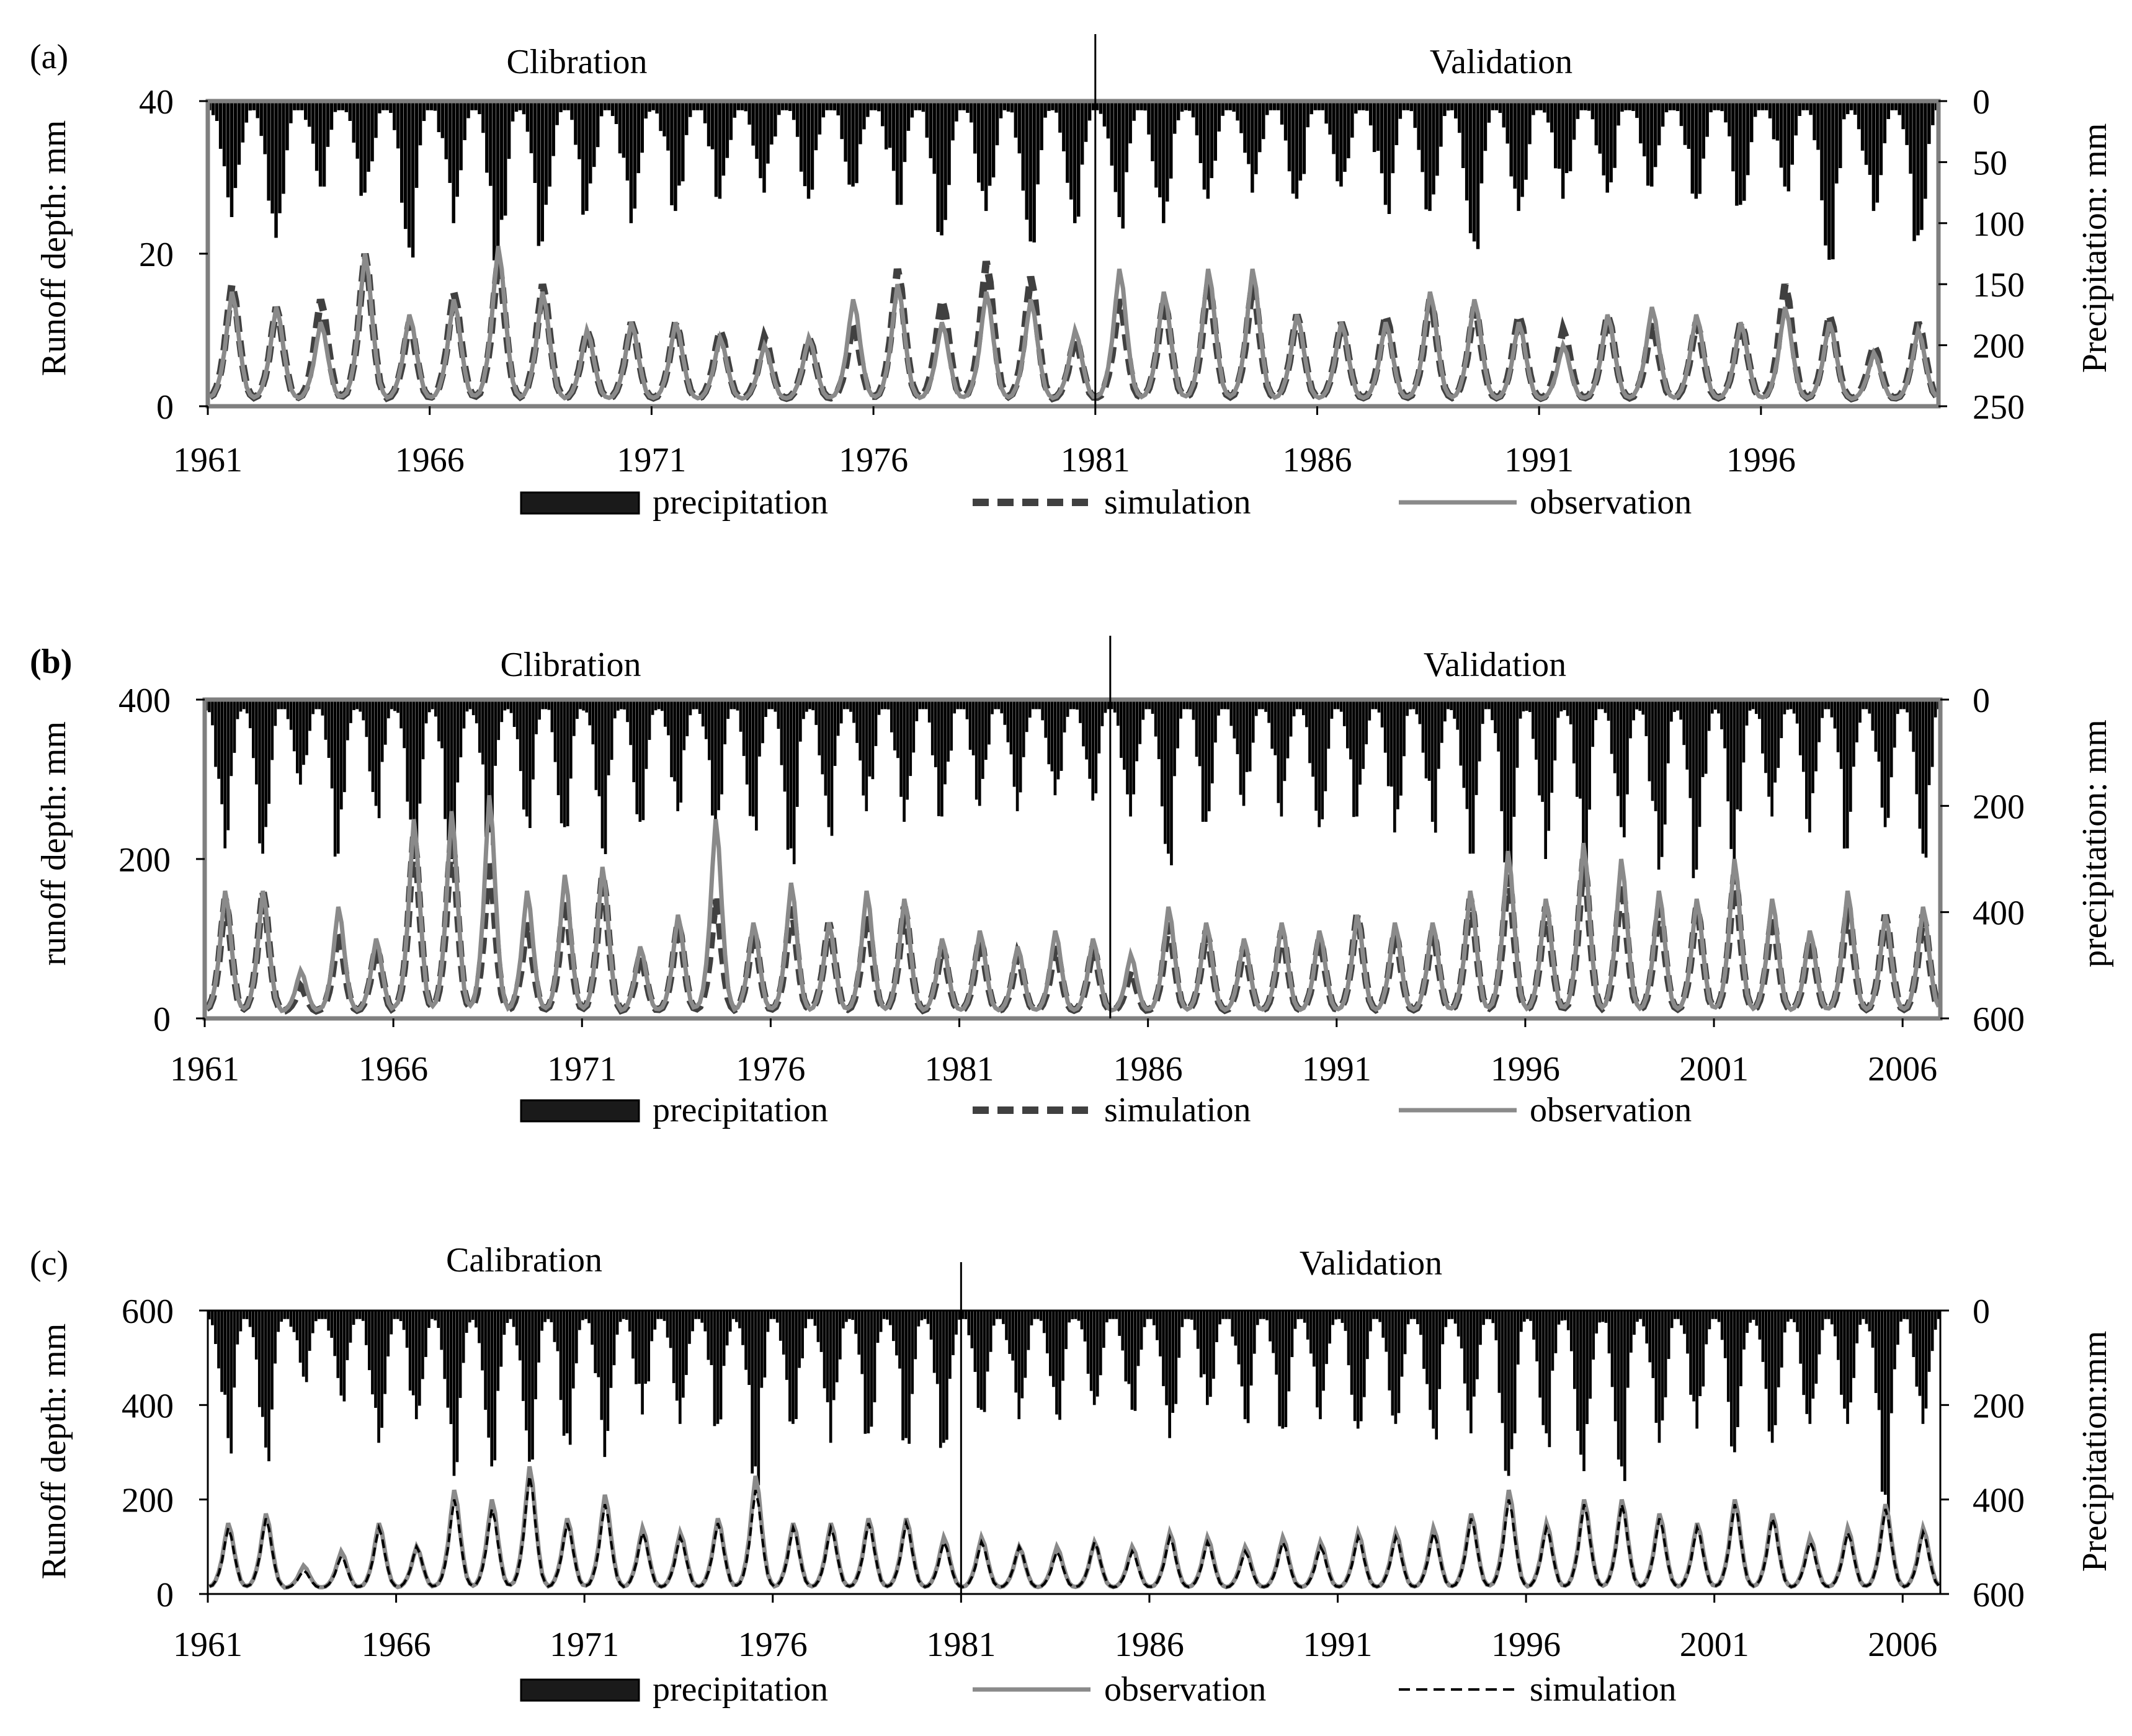  What do you see at coordinates (570, 665) in the screenshot?
I see `panel-b-period-left: Clibration` at bounding box center [570, 665].